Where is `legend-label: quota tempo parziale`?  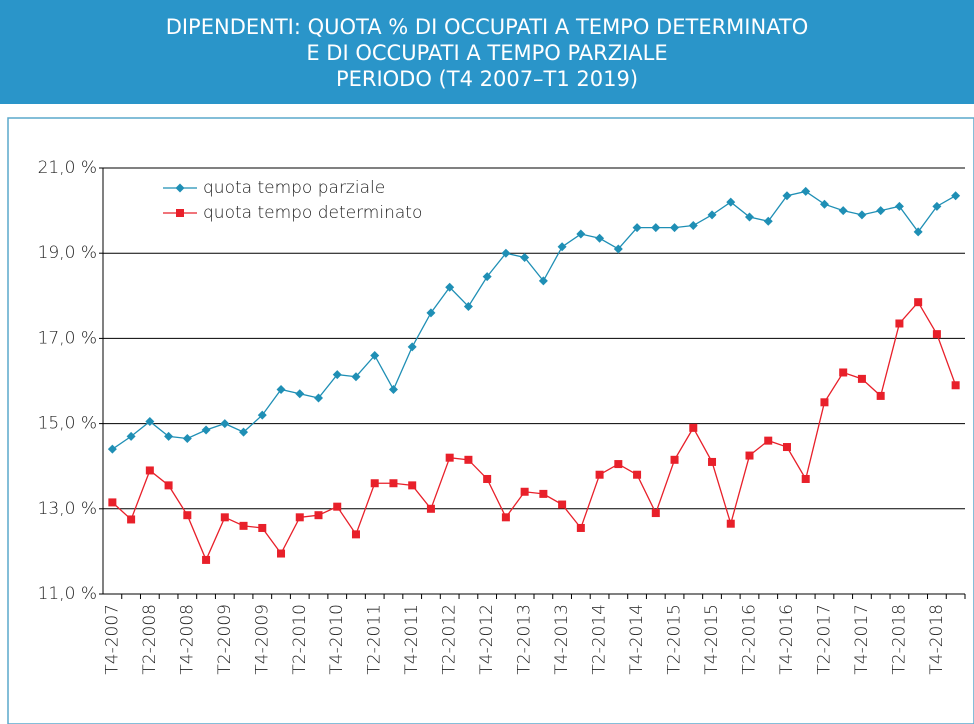
legend-label: quota tempo parziale is located at coordinates (294, 188).